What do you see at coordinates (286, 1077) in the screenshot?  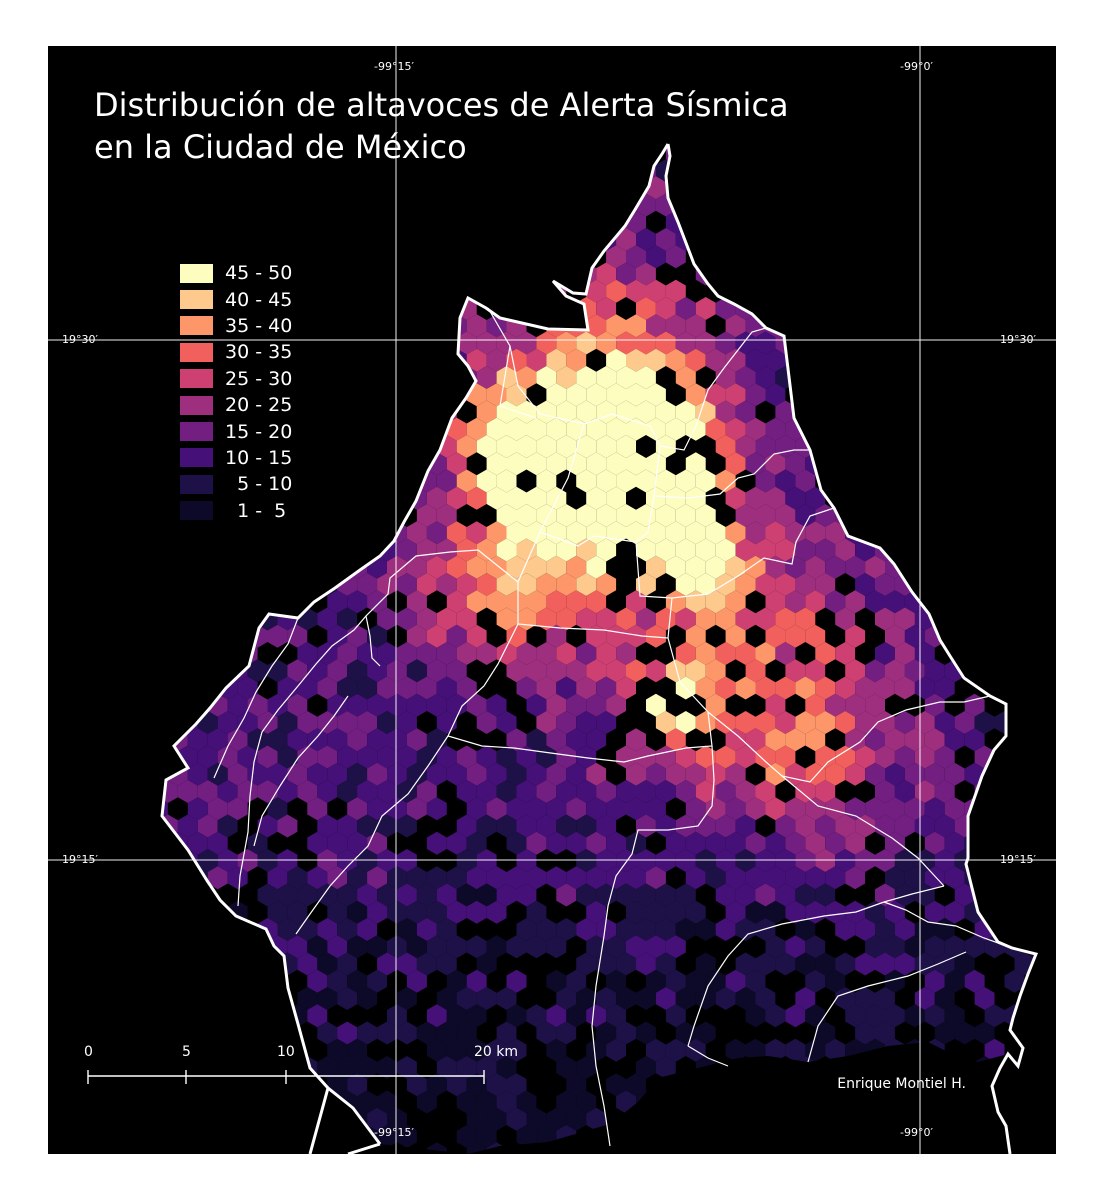 I see `scale-bar` at bounding box center [286, 1077].